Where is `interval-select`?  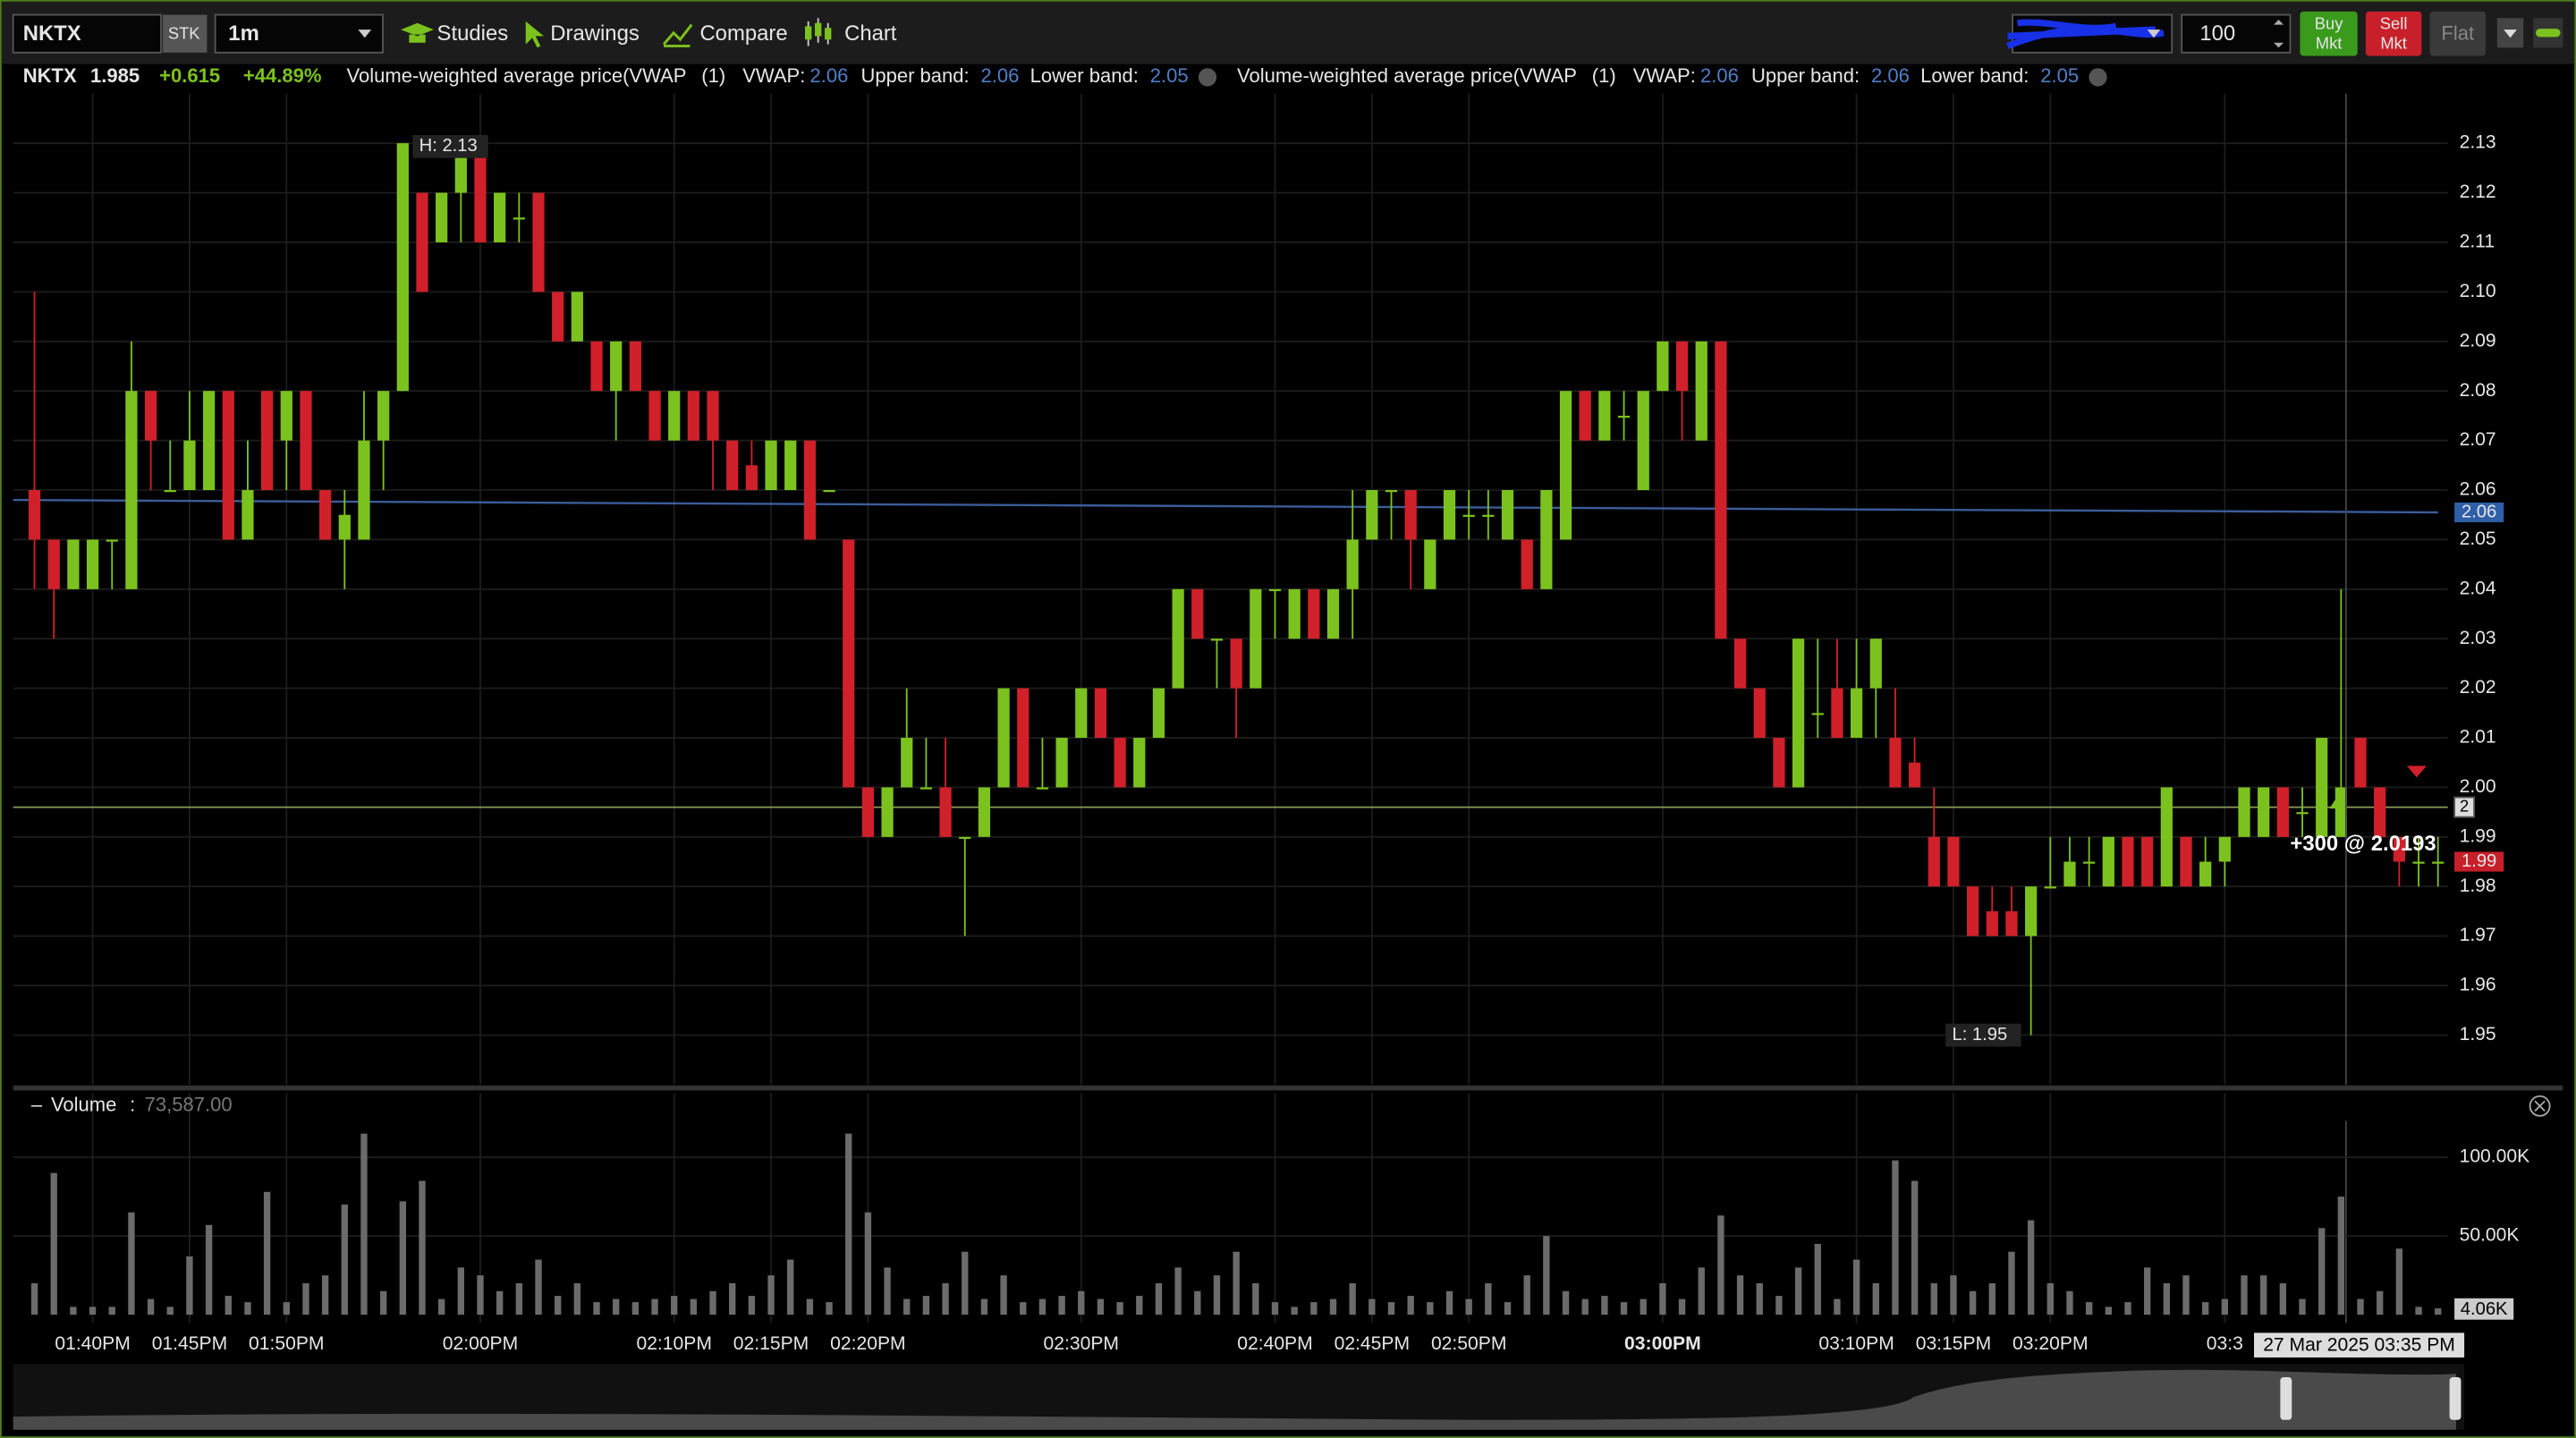 interval-select is located at coordinates (299, 33).